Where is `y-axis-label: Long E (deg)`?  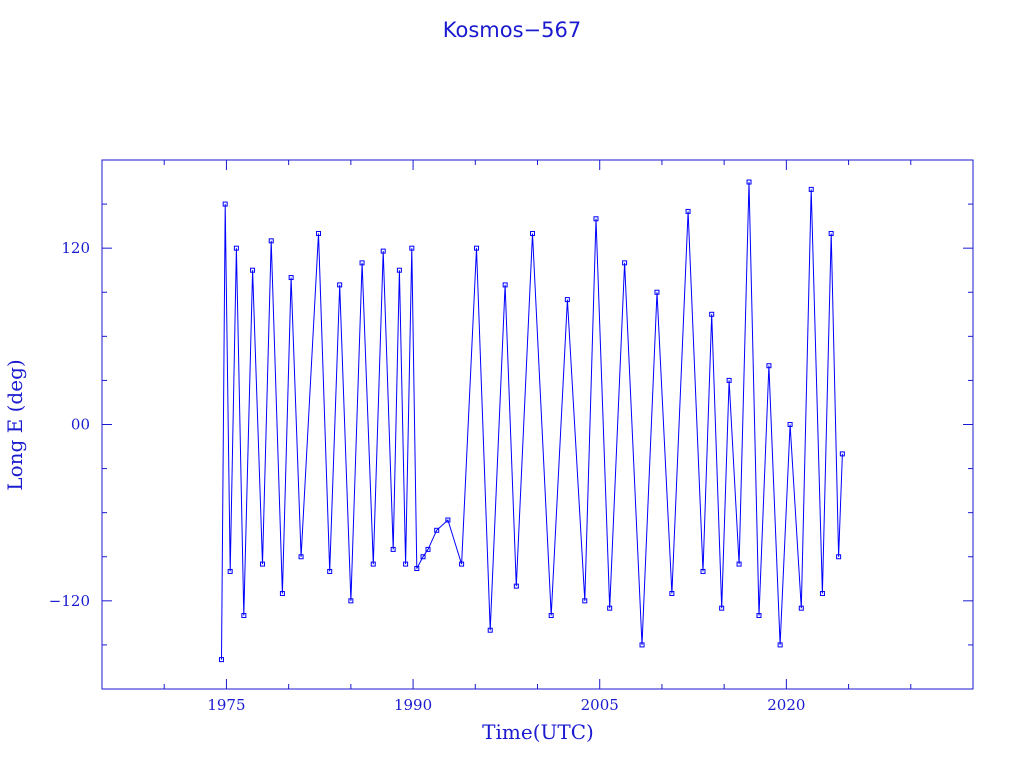
y-axis-label: Long E (deg) is located at coordinates (15, 424).